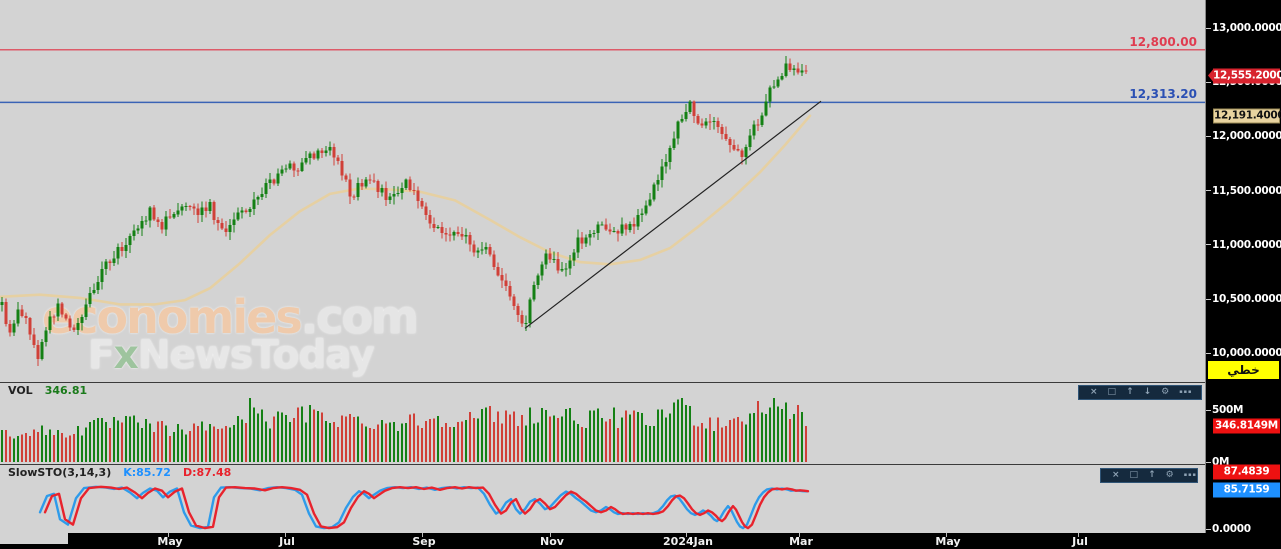  Describe the element at coordinates (688, 541) in the screenshot. I see `time-tick-label: 2024Jan` at that location.